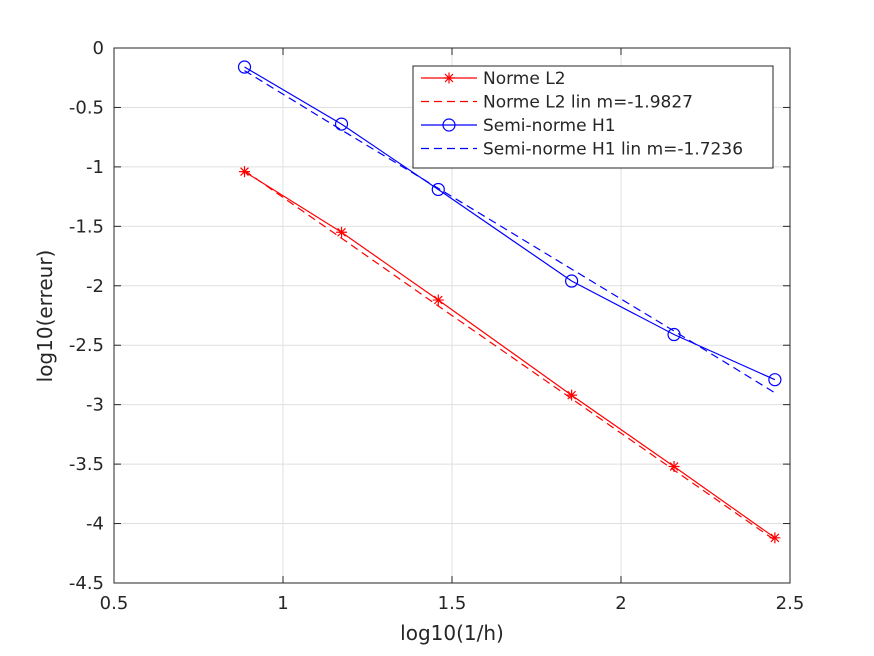 The width and height of the screenshot is (874, 656). What do you see at coordinates (114, 603) in the screenshot?
I see `x-tick-label: 0.5` at bounding box center [114, 603].